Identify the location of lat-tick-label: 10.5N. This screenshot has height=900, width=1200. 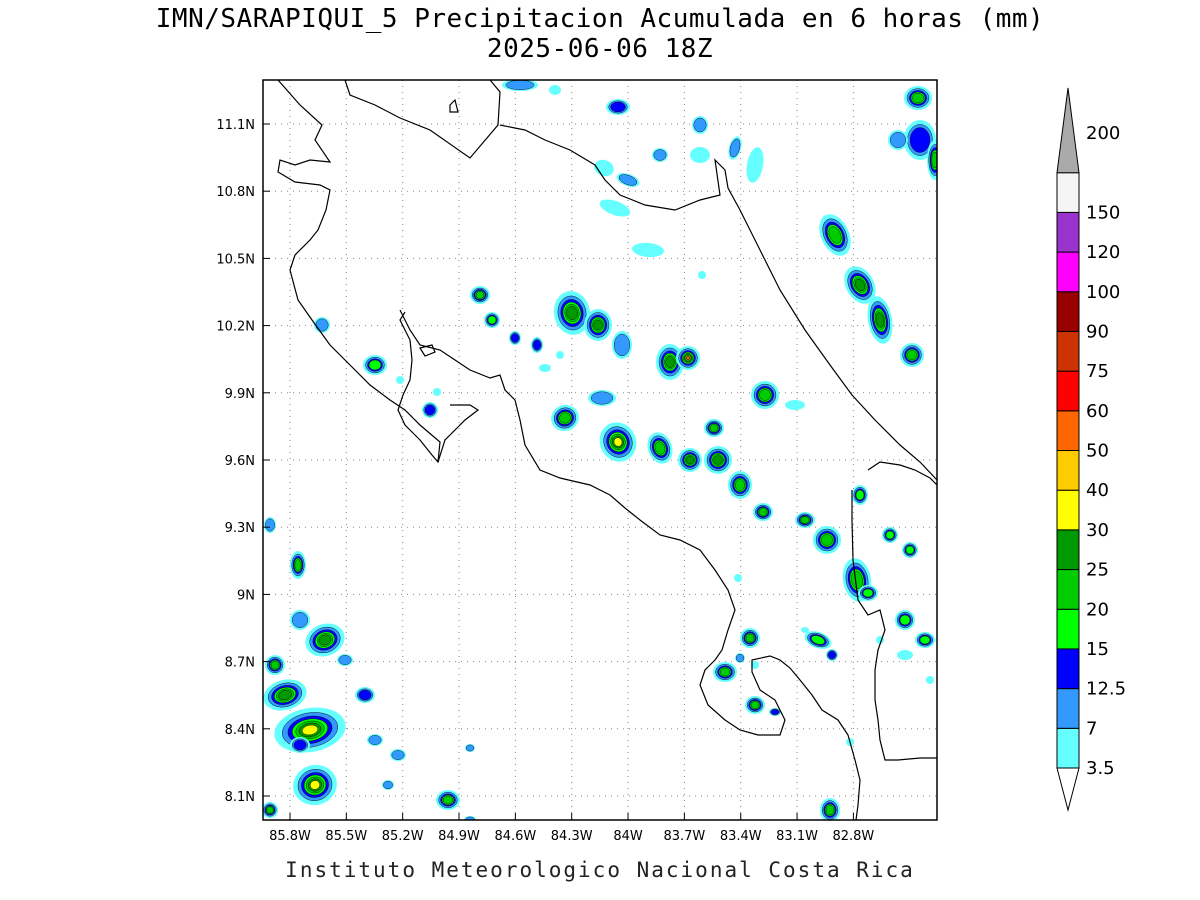
(235, 259).